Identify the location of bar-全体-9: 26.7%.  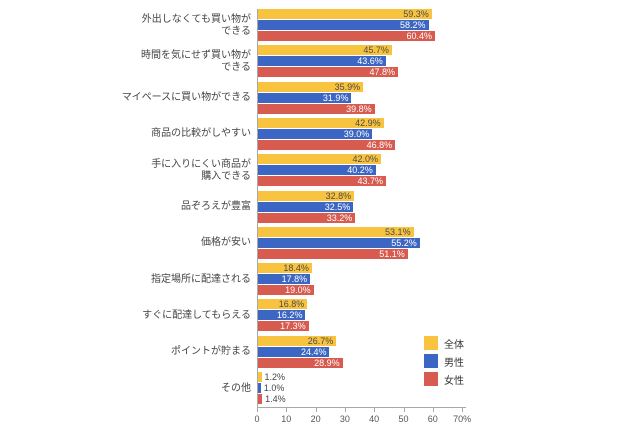
(297, 340).